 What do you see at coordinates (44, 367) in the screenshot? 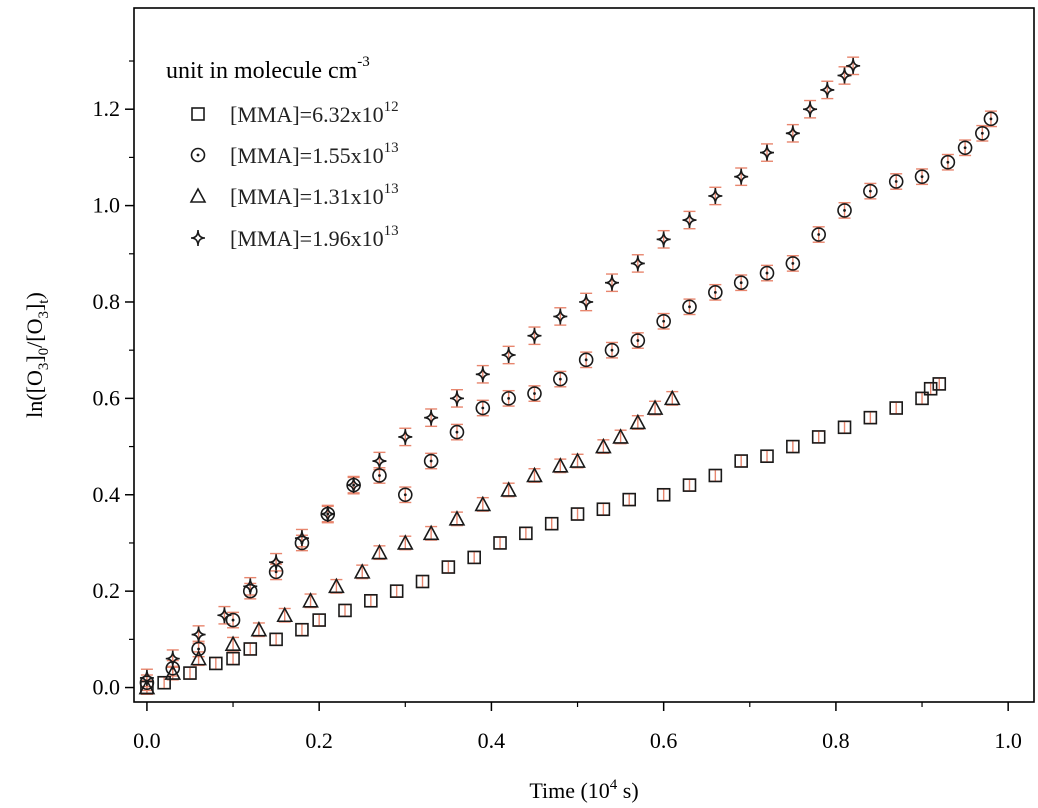
I see `y-axis-title-s1: 3` at bounding box center [44, 367].